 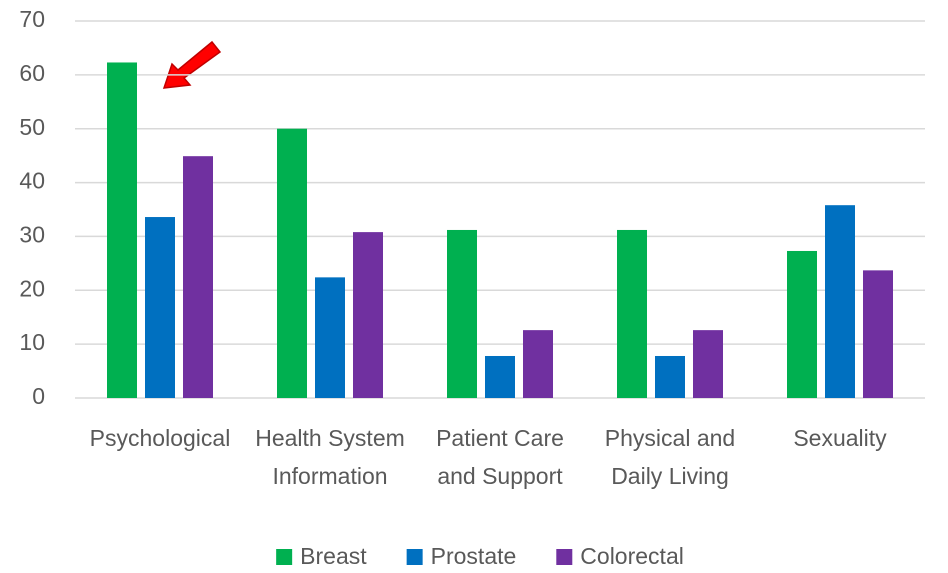 What do you see at coordinates (474, 556) in the screenshot?
I see `legend-label: Prostate` at bounding box center [474, 556].